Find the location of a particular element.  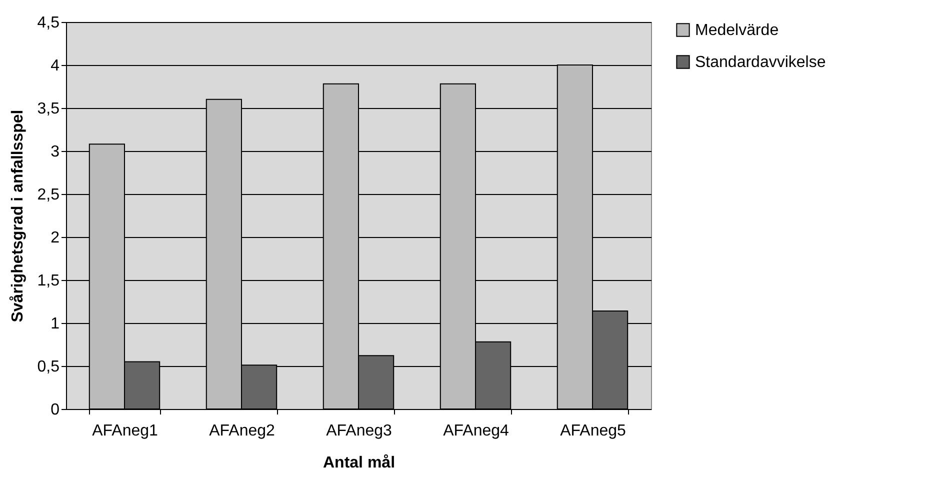

y-axis-title: Svårighetsgrad i anfallsspel is located at coordinates (17, 216).